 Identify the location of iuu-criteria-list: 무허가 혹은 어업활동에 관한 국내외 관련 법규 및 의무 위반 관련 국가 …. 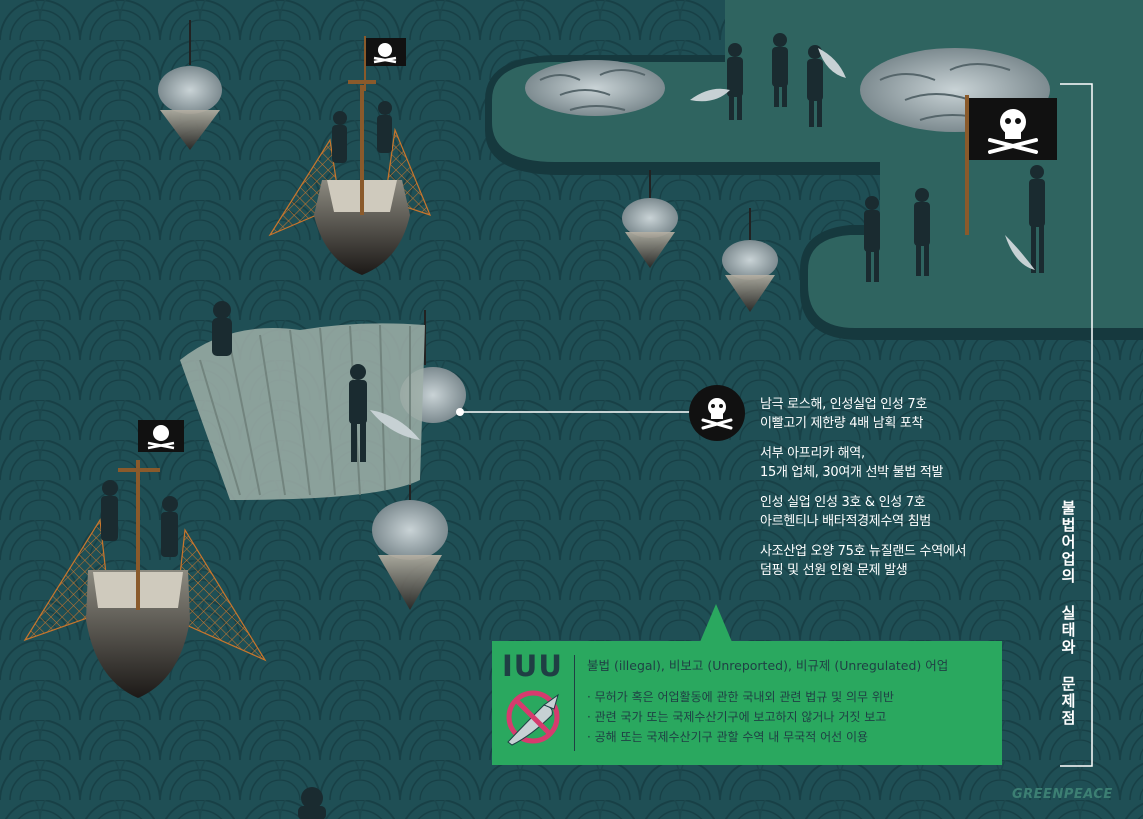
(740, 717).